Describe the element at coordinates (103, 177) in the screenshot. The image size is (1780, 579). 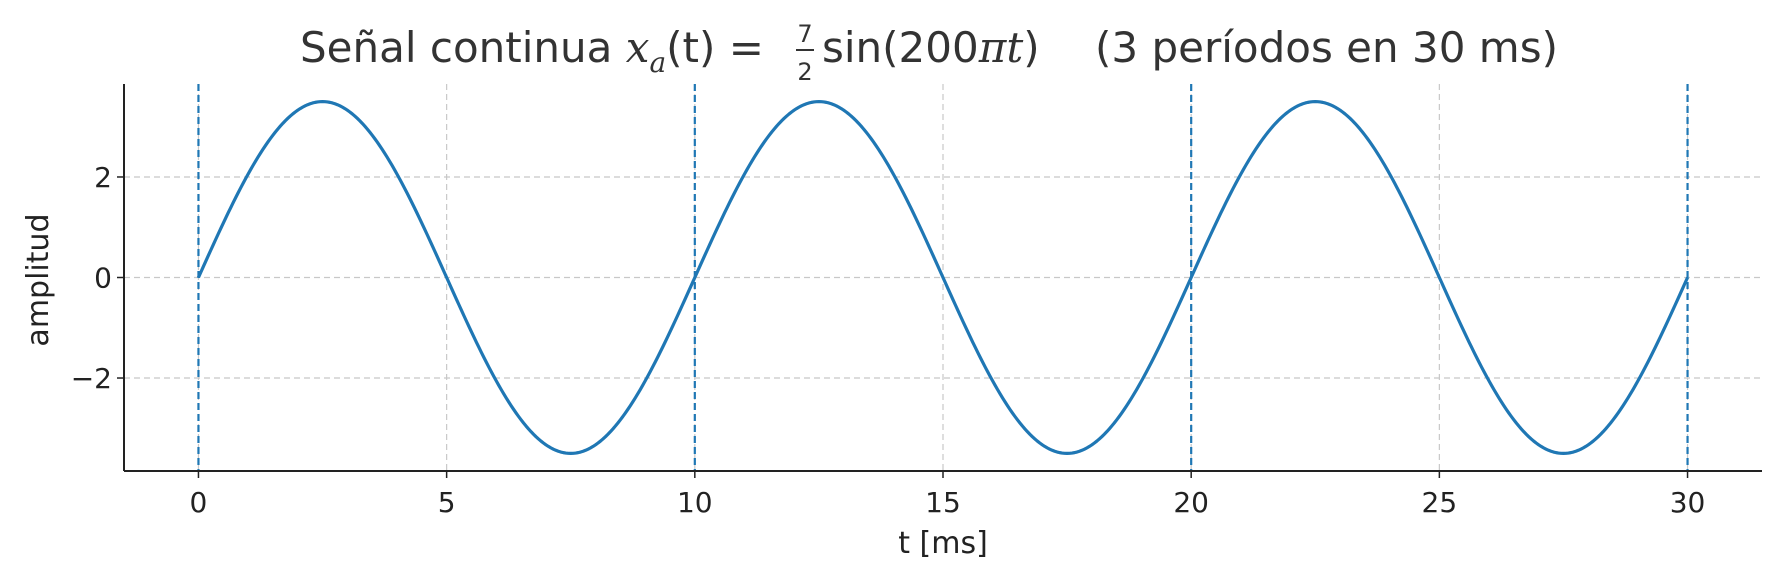
I see `y-tick-label: 2` at that location.